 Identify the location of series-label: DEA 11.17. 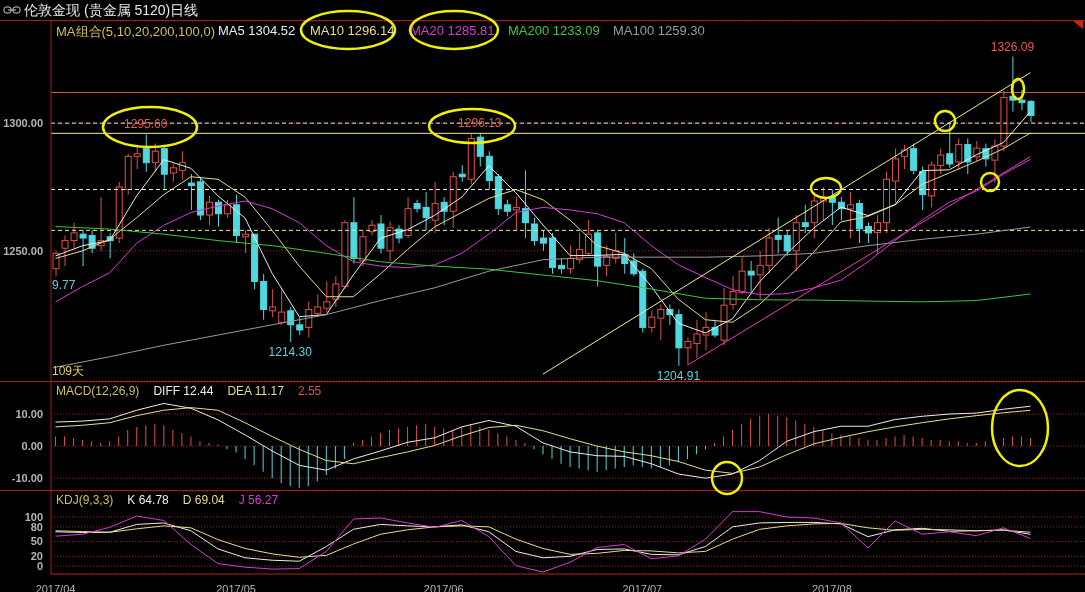
(255, 391).